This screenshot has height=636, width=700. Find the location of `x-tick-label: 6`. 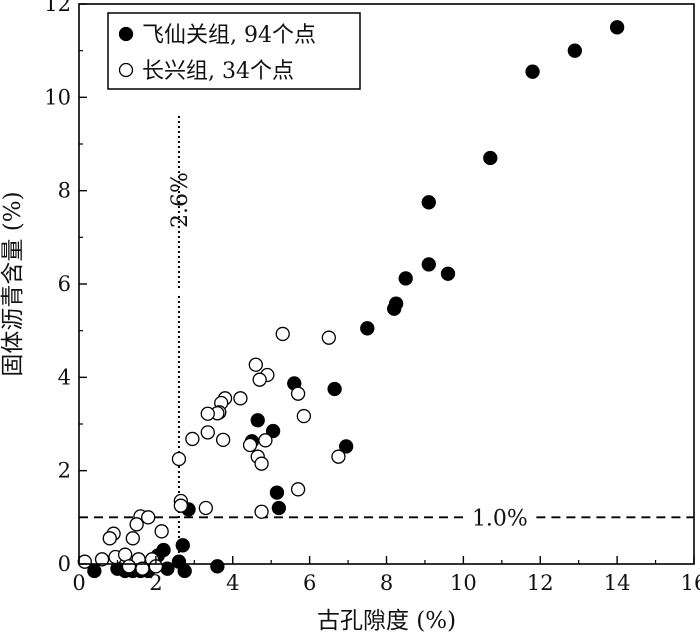

x-tick-label: 6 is located at coordinates (309, 583).